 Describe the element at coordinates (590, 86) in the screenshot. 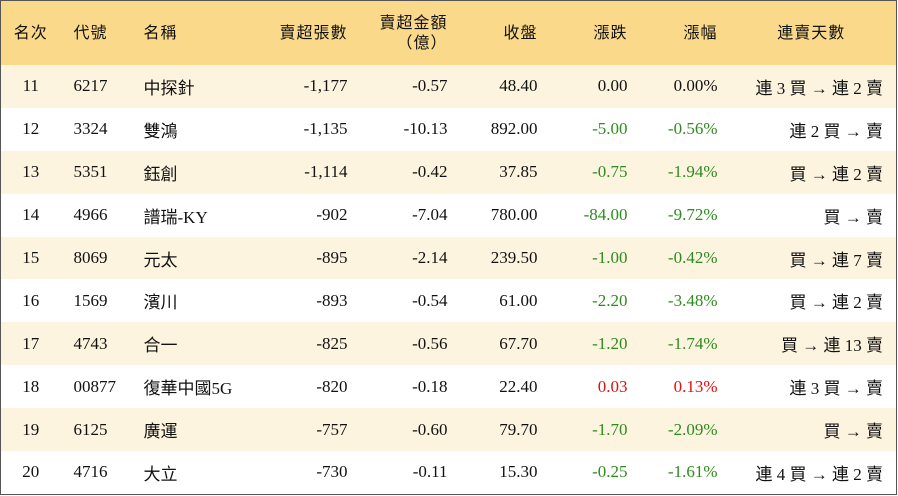

I see `table-cell: 0.00` at that location.